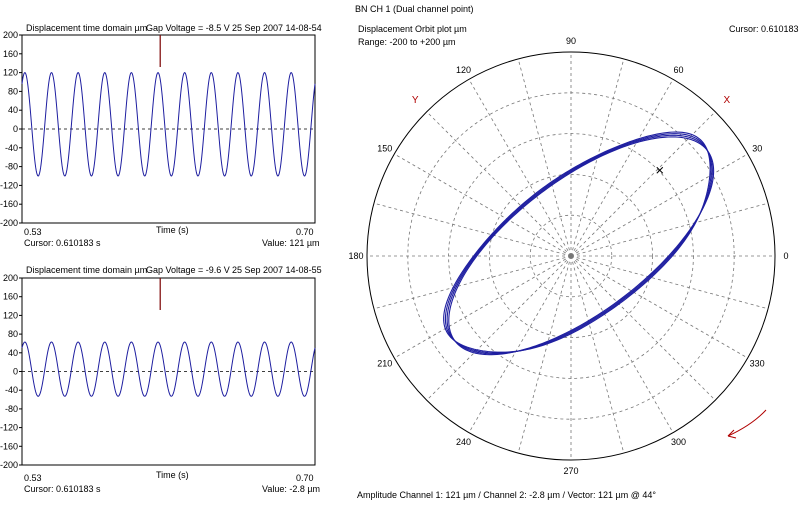  What do you see at coordinates (407, 42) in the screenshot?
I see `orbit-range: Range: -200 to +200 µm` at bounding box center [407, 42].